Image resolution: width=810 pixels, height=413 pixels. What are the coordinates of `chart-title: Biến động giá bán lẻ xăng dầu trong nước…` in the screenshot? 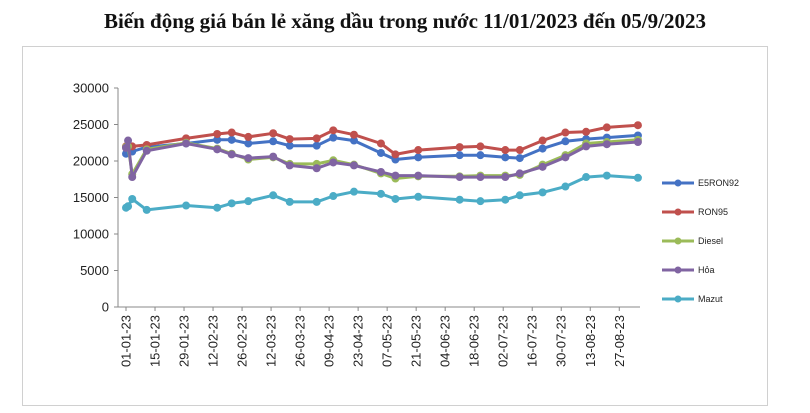 It's located at (405, 21).